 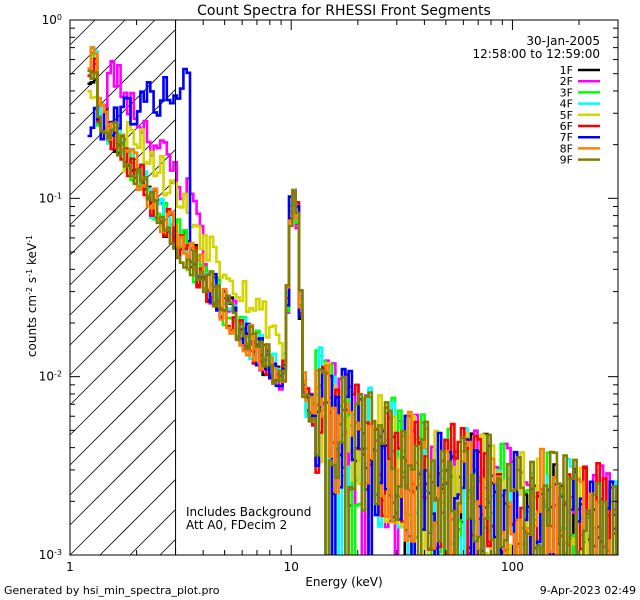 What do you see at coordinates (566, 104) in the screenshot?
I see `legend-label: 4F` at bounding box center [566, 104].